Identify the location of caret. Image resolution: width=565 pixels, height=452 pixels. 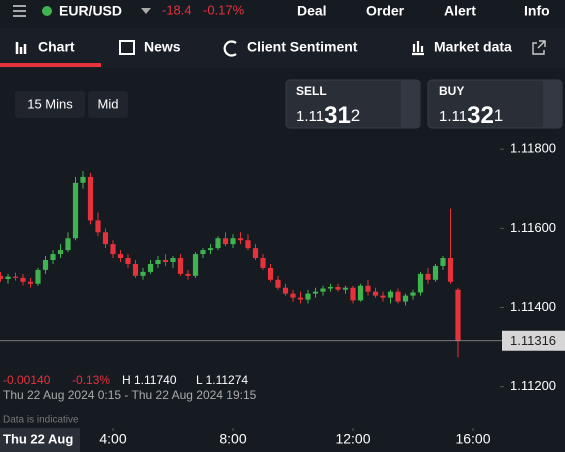
(146, 11).